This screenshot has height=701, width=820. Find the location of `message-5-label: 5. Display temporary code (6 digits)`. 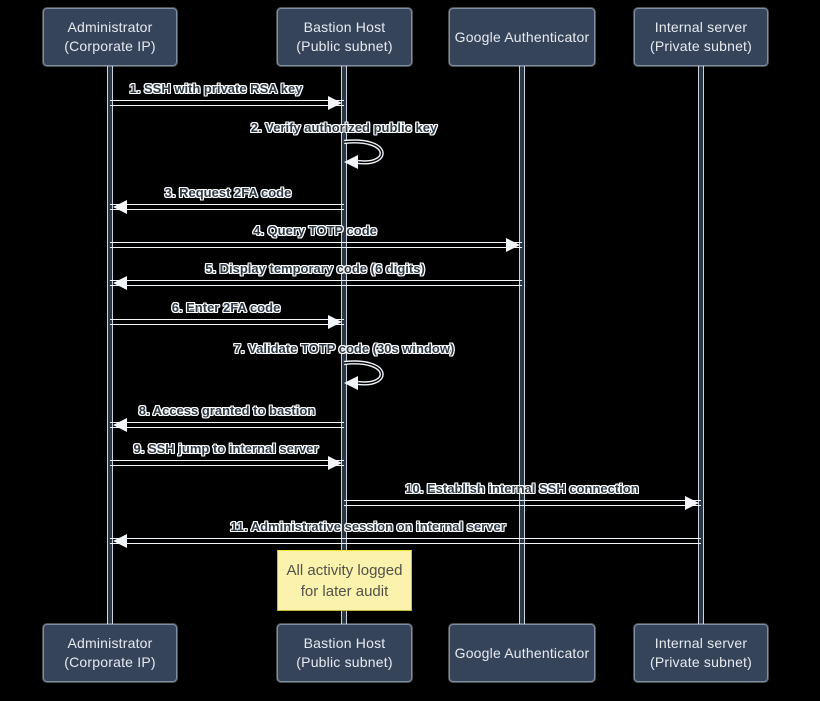

message-5-label: 5. Display temporary code (6 digits) is located at coordinates (315, 268).